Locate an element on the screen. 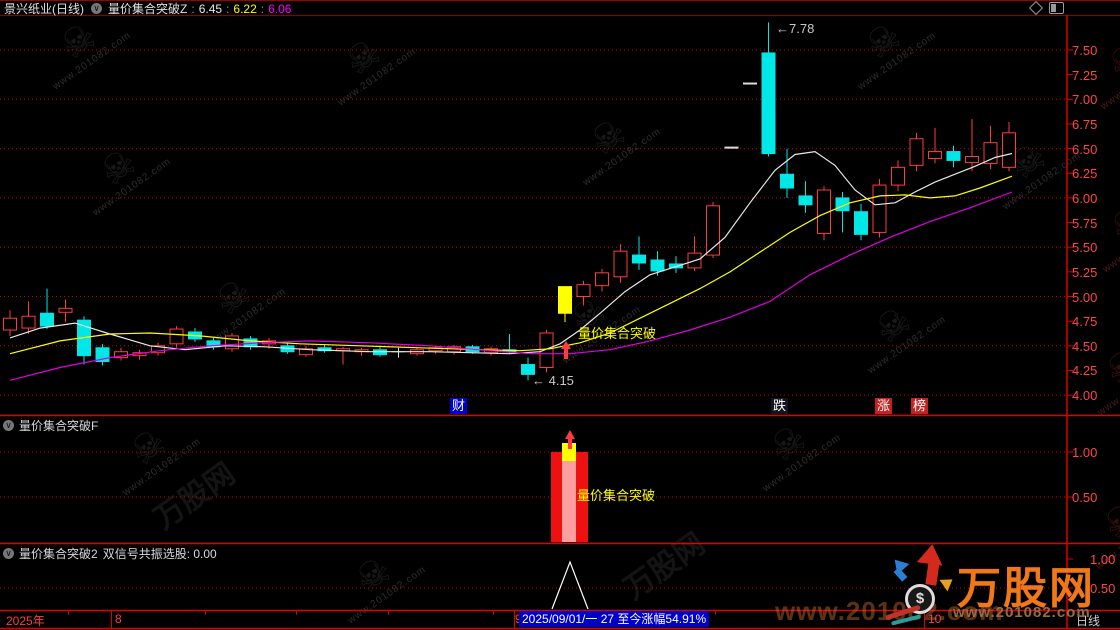 This screenshot has width=1120, height=630. chart-annotation: 量价集合突破 is located at coordinates (617, 333).